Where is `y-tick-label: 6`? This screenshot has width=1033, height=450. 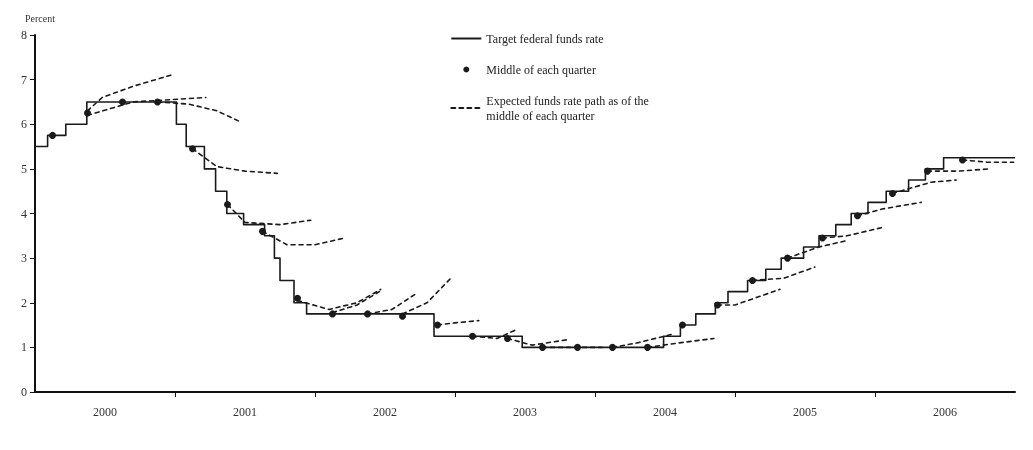
y-tick-label: 6 is located at coordinates (24, 124).